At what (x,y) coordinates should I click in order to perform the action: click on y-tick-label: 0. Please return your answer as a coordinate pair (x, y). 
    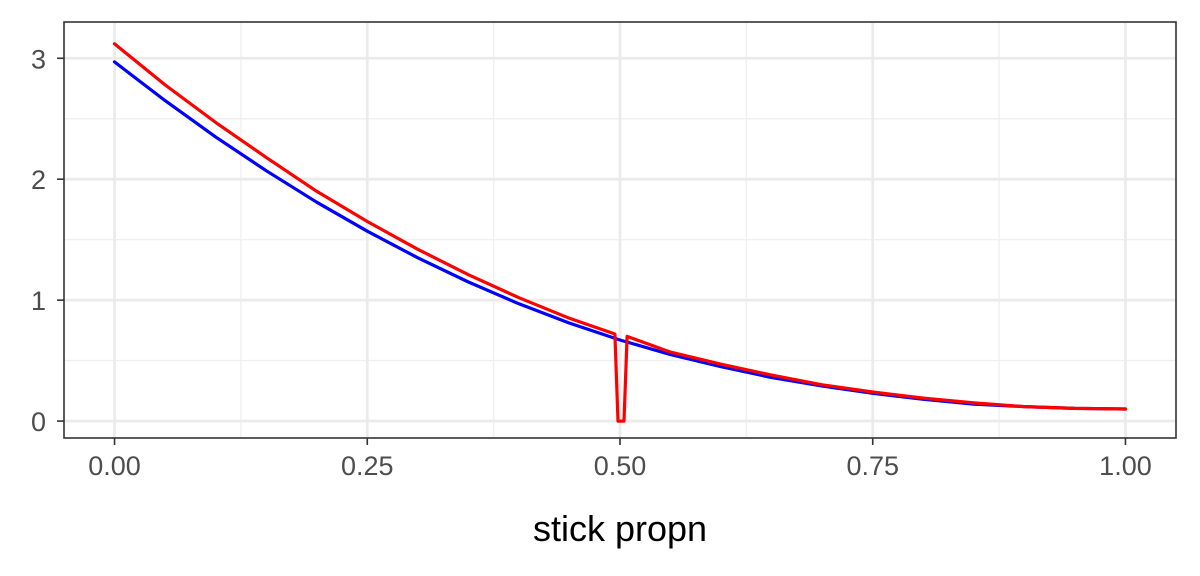
    Looking at the image, I should click on (38, 422).